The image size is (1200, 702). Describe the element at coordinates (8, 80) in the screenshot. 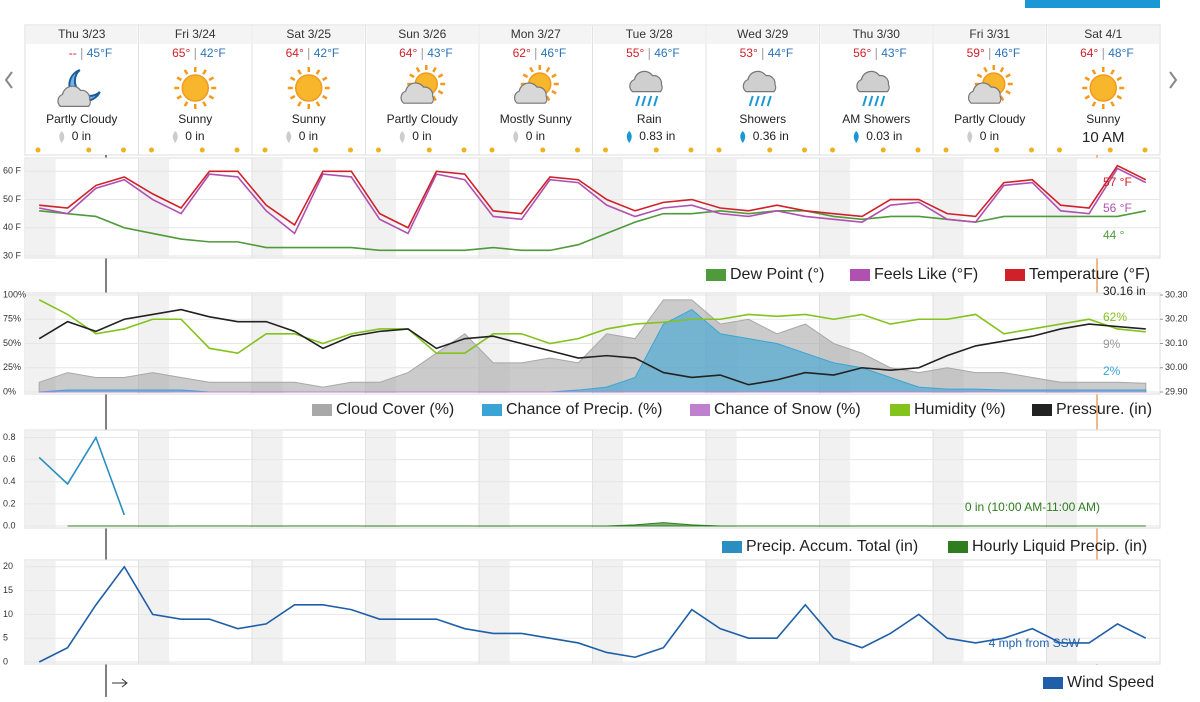

I see `prev-arrow` at that location.